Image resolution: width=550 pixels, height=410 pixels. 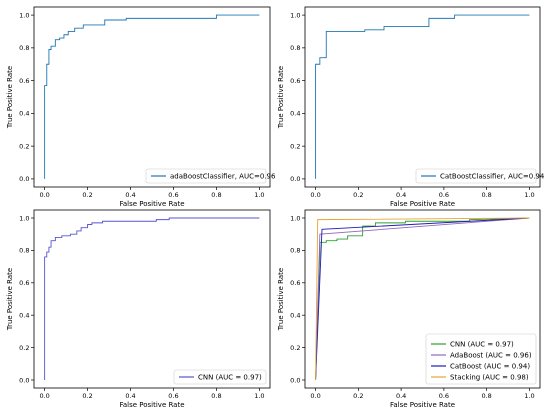 What do you see at coordinates (223, 176) in the screenshot?
I see `legend-entry: adaBoostClassifier, AUC=0.96` at bounding box center [223, 176].